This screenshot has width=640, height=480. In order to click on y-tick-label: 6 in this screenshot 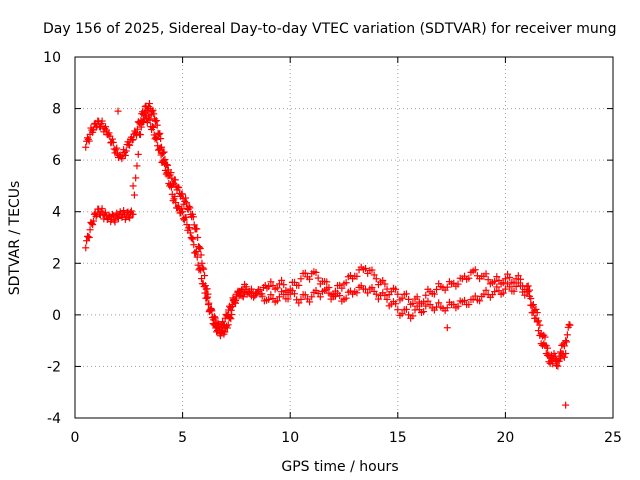, I will do `click(56, 161)`.